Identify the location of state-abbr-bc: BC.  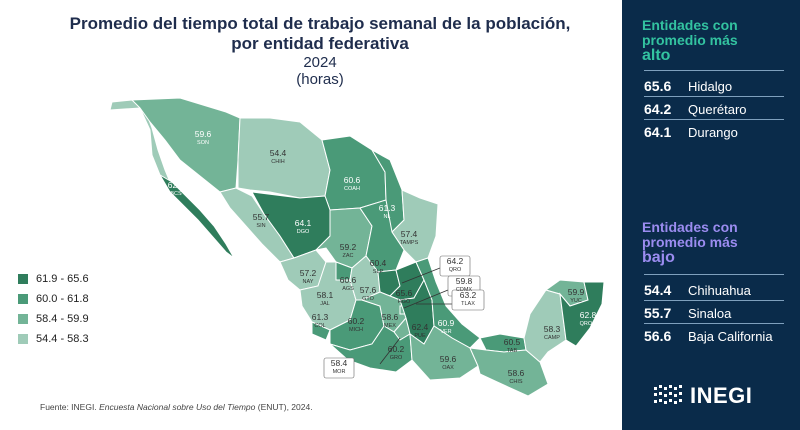
(130, 127).